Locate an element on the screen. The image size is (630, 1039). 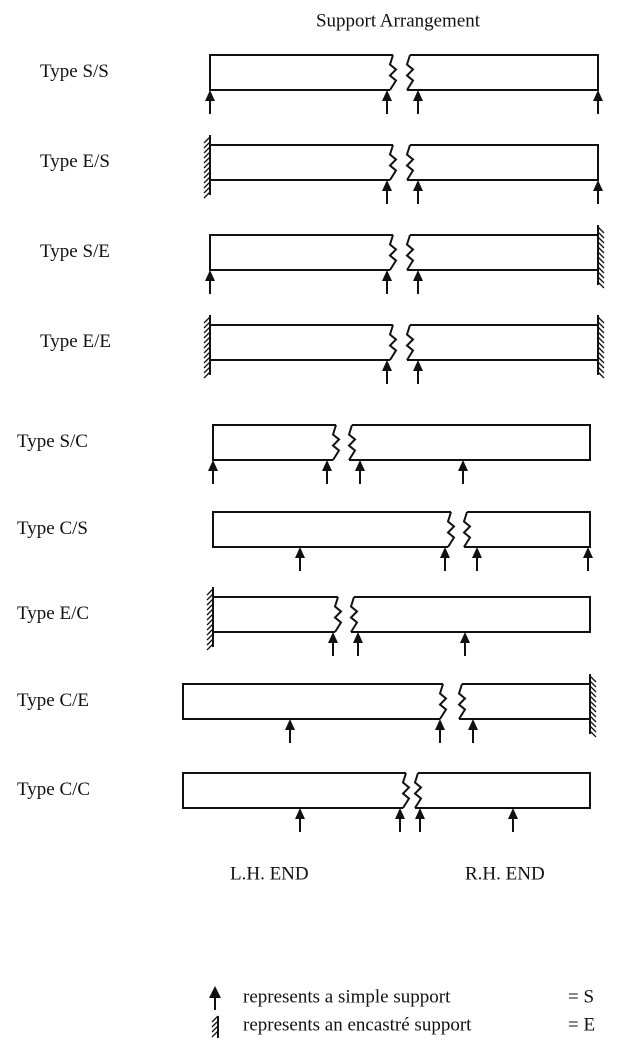
legend-code: = E is located at coordinates (581, 1024).